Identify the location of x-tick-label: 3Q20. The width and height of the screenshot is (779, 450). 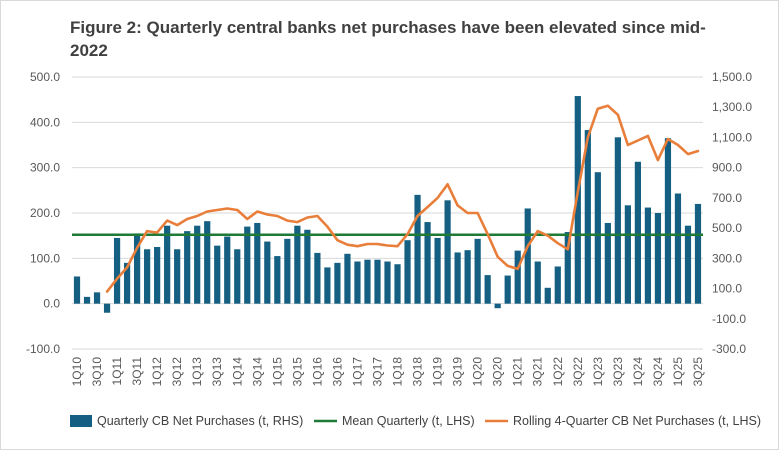
(498, 372).